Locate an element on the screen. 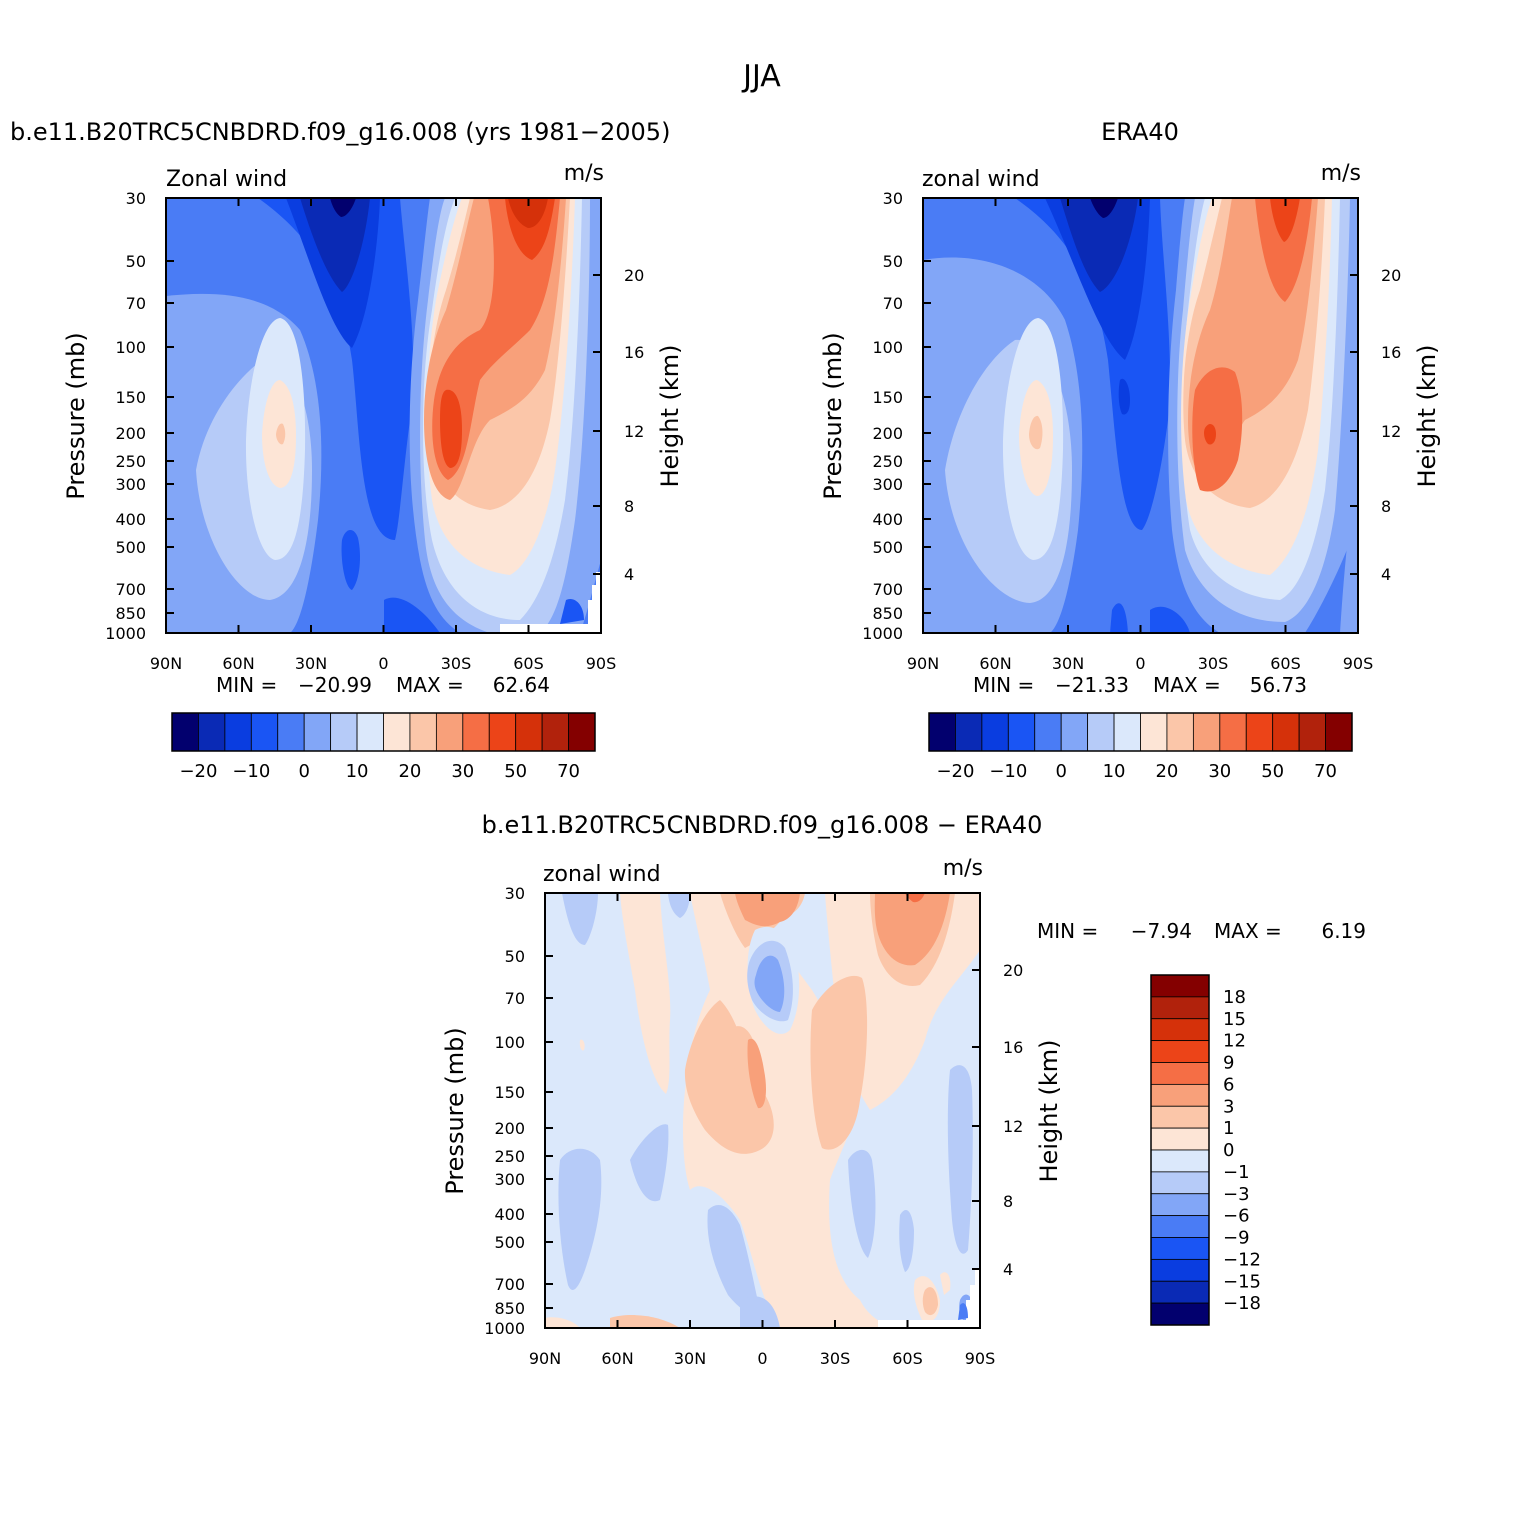 The height and width of the screenshot is (1525, 1525). colorbar-label: 1 is located at coordinates (1228, 1128).